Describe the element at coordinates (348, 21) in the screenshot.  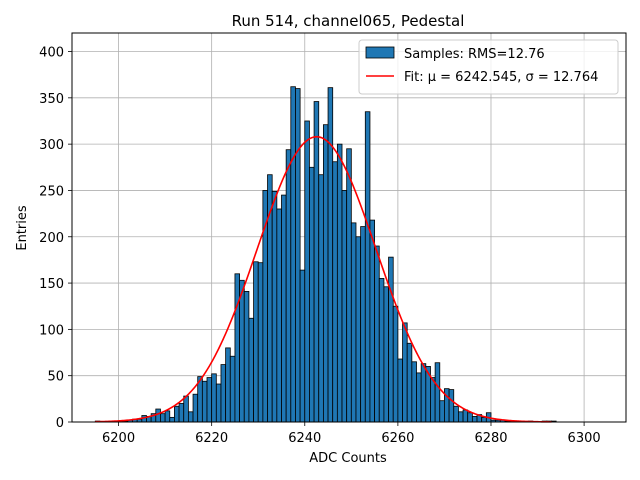
I see `chart-title: Run 514, channel065, Pedestal` at that location.